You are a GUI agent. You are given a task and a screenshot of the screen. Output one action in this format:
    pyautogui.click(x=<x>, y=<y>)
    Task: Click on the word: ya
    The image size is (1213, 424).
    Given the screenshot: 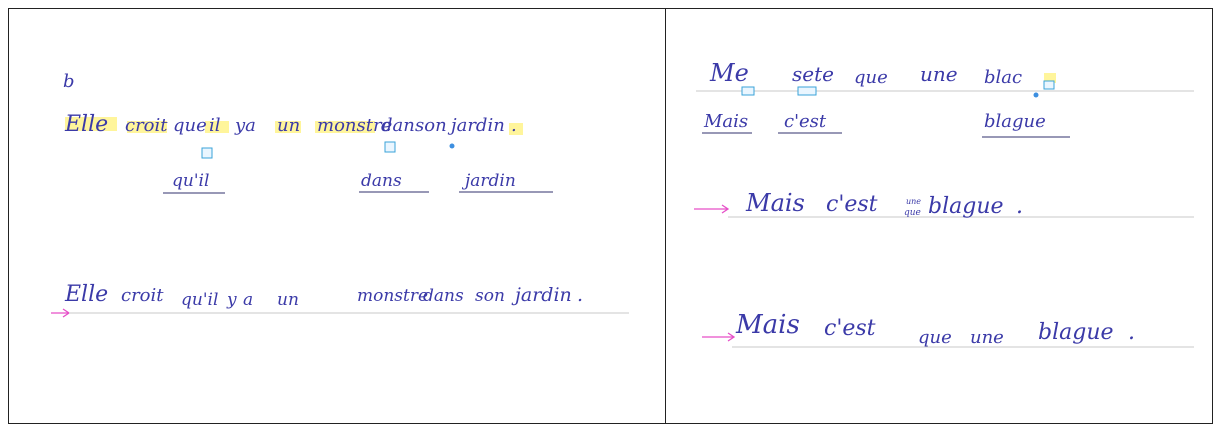 What is the action you would take?
    pyautogui.click(x=245, y=125)
    